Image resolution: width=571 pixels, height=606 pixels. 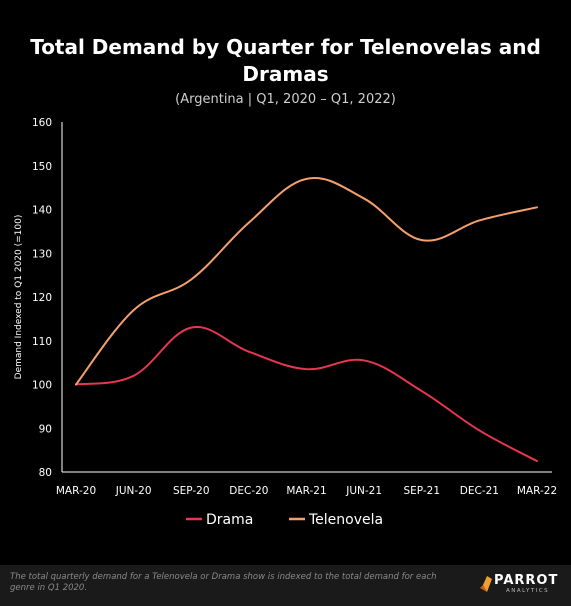 I want to click on y-tick-label: 100, so click(x=42, y=386).